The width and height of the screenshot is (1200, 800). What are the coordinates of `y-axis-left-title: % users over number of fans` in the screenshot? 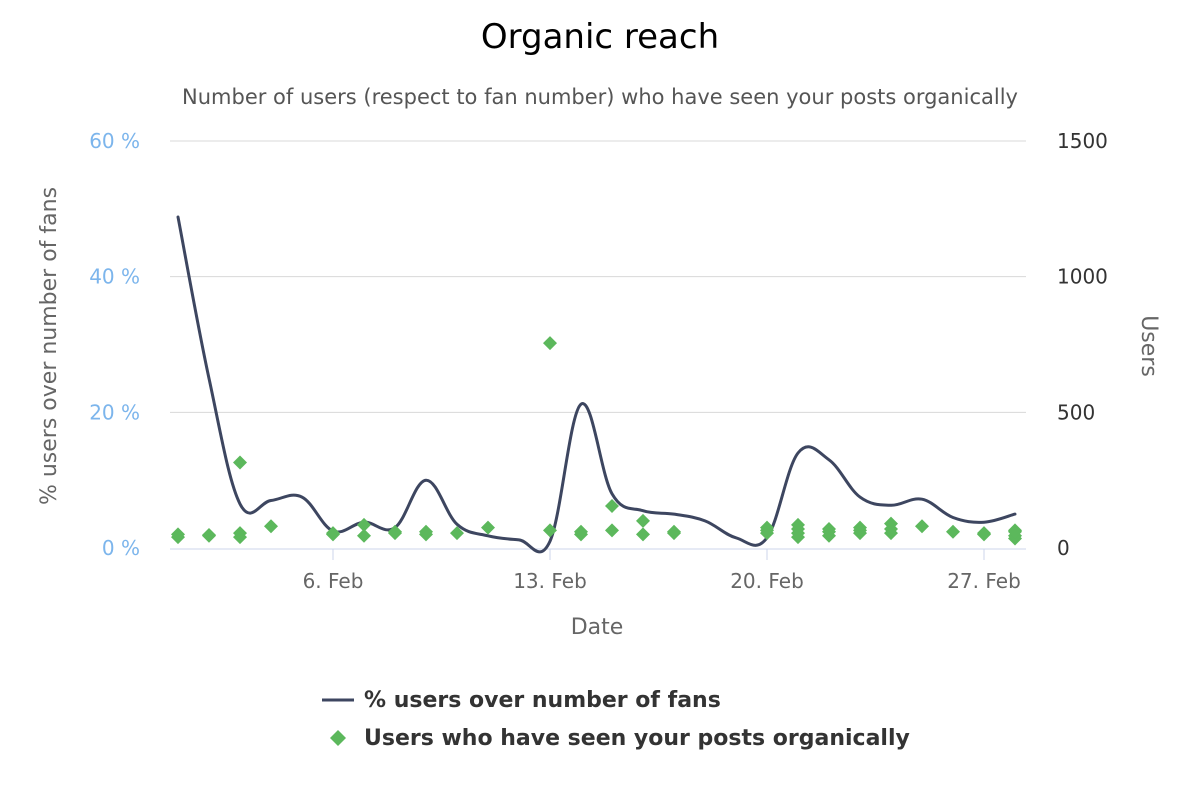 It's located at (49, 346).